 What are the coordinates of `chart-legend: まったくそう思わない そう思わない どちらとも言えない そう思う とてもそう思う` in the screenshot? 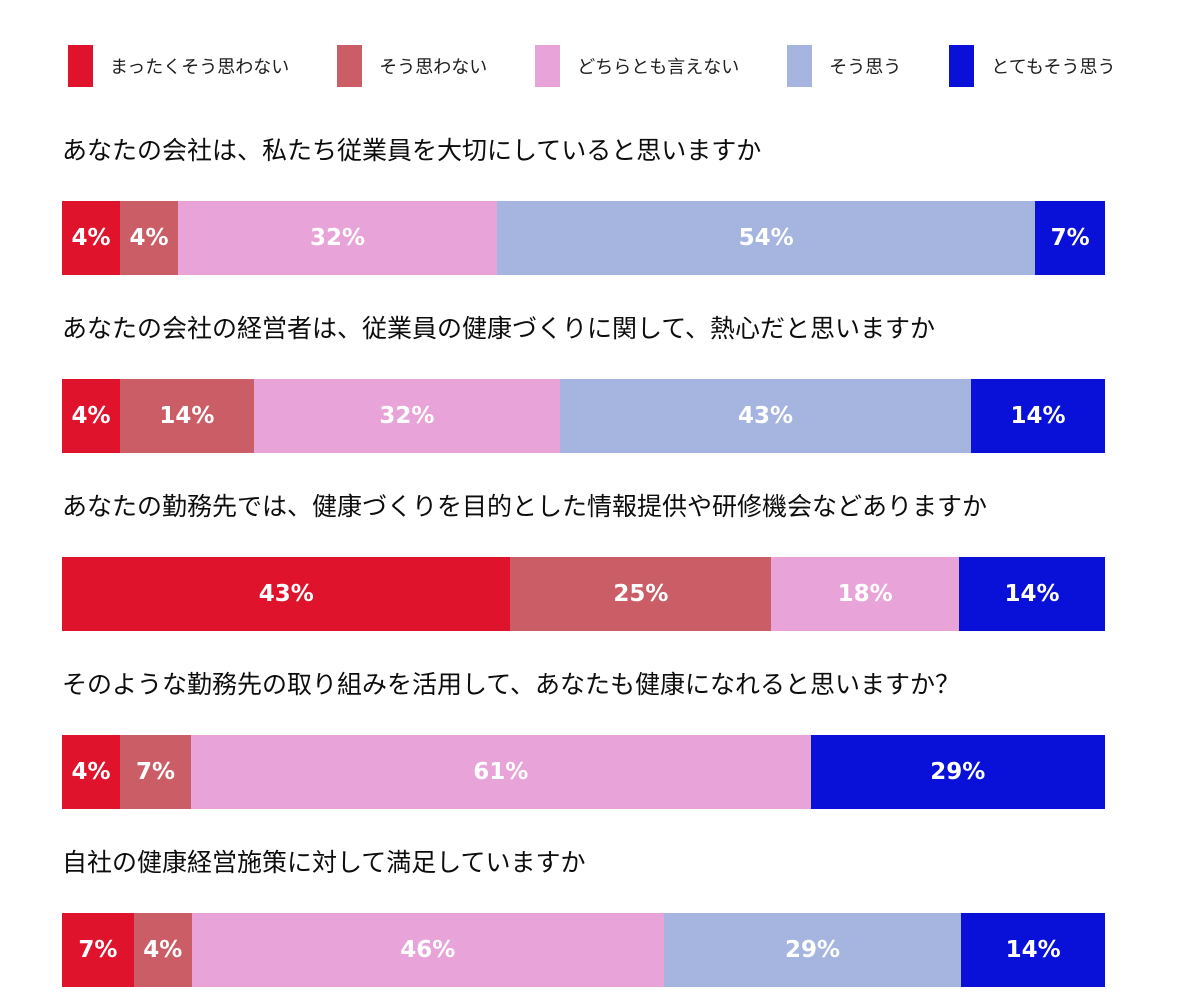 It's located at (591, 66).